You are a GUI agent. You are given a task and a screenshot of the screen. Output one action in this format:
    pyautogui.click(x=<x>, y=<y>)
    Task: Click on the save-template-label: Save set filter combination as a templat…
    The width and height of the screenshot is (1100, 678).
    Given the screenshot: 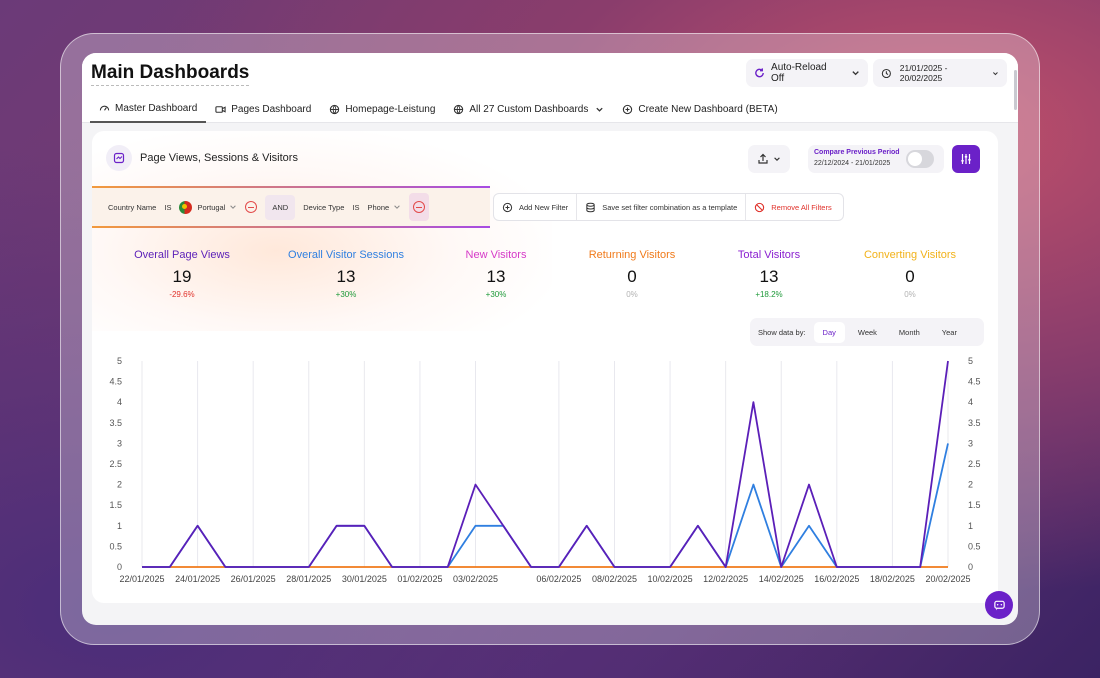 What is the action you would take?
    pyautogui.click(x=670, y=207)
    